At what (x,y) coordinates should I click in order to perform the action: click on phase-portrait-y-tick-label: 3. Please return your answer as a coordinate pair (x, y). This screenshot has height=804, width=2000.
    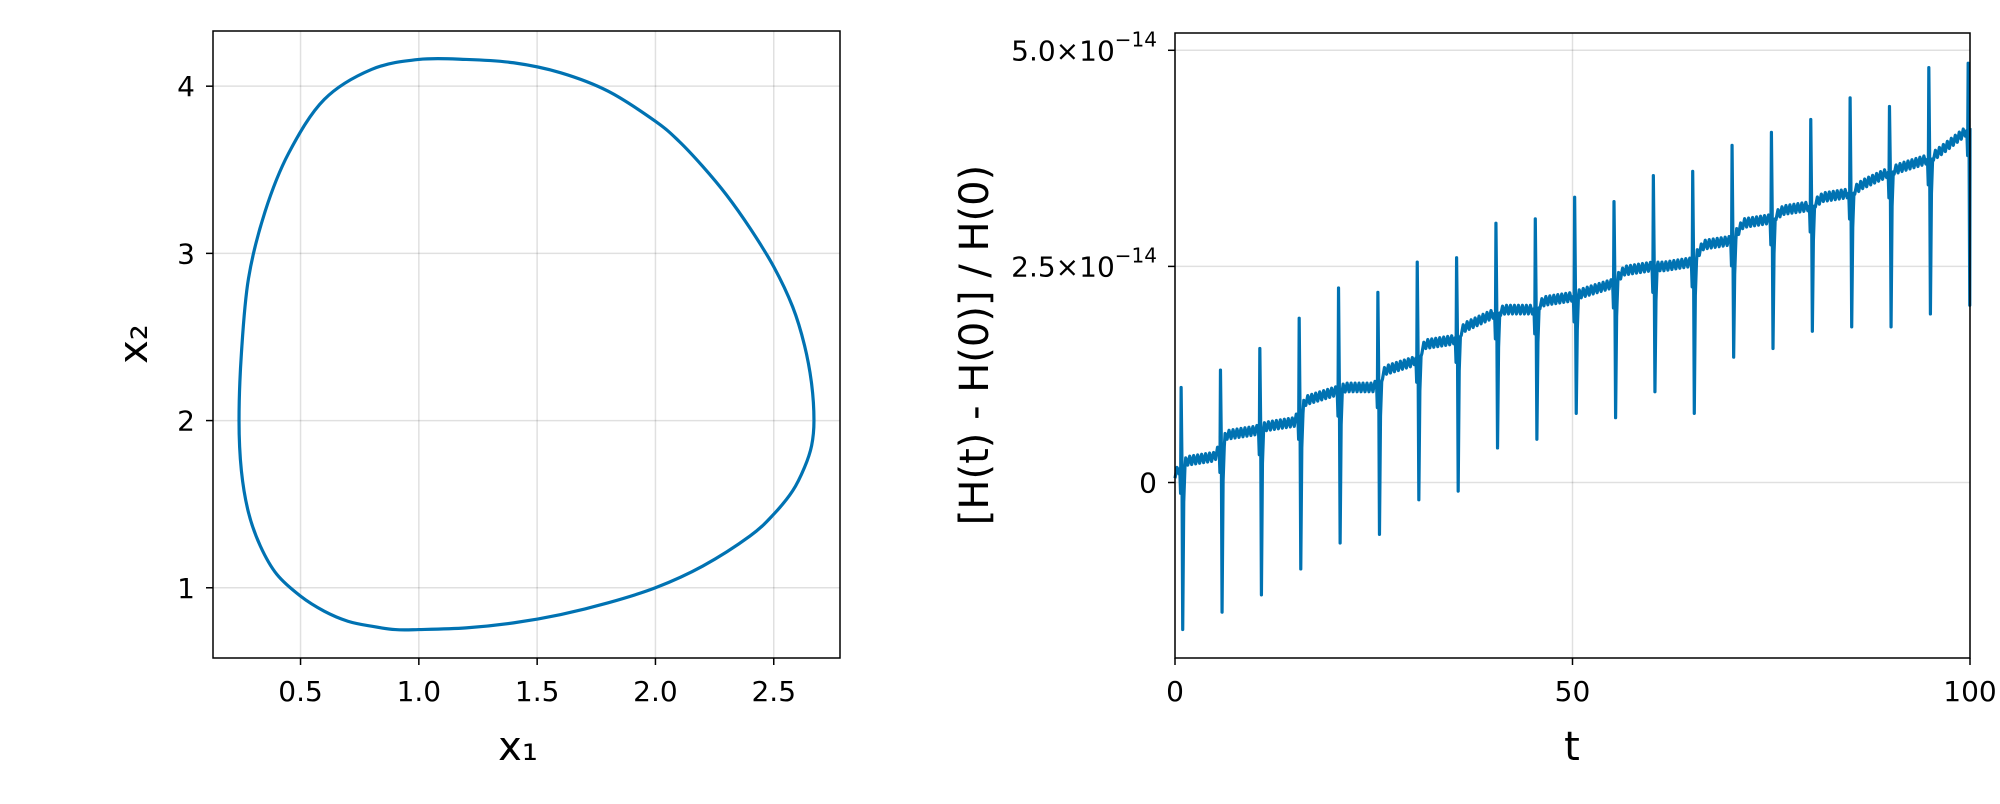
    Looking at the image, I should click on (186, 253).